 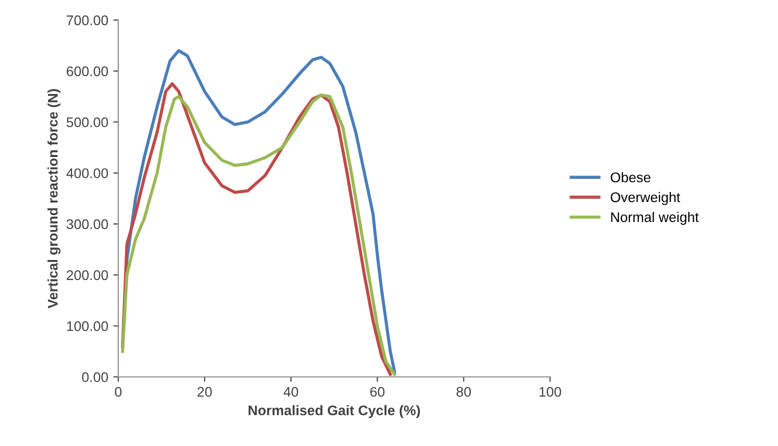 I want to click on legend-label: Obese, so click(x=630, y=177).